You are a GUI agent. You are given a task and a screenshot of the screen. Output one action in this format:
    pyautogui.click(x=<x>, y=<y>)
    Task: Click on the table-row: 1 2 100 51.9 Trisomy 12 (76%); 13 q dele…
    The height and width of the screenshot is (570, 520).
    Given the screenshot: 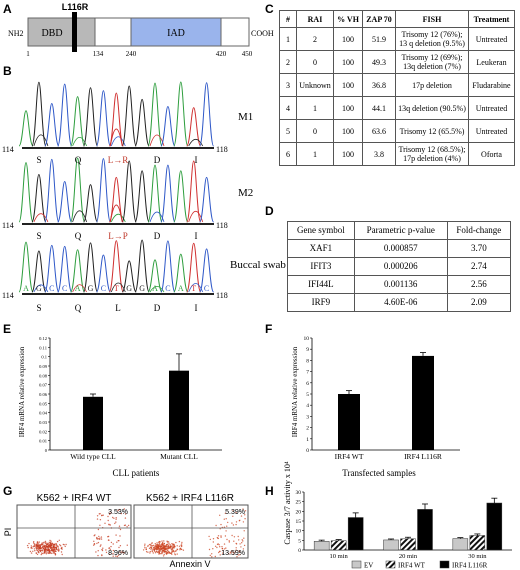 What is the action you would take?
    pyautogui.click(x=397, y=39)
    